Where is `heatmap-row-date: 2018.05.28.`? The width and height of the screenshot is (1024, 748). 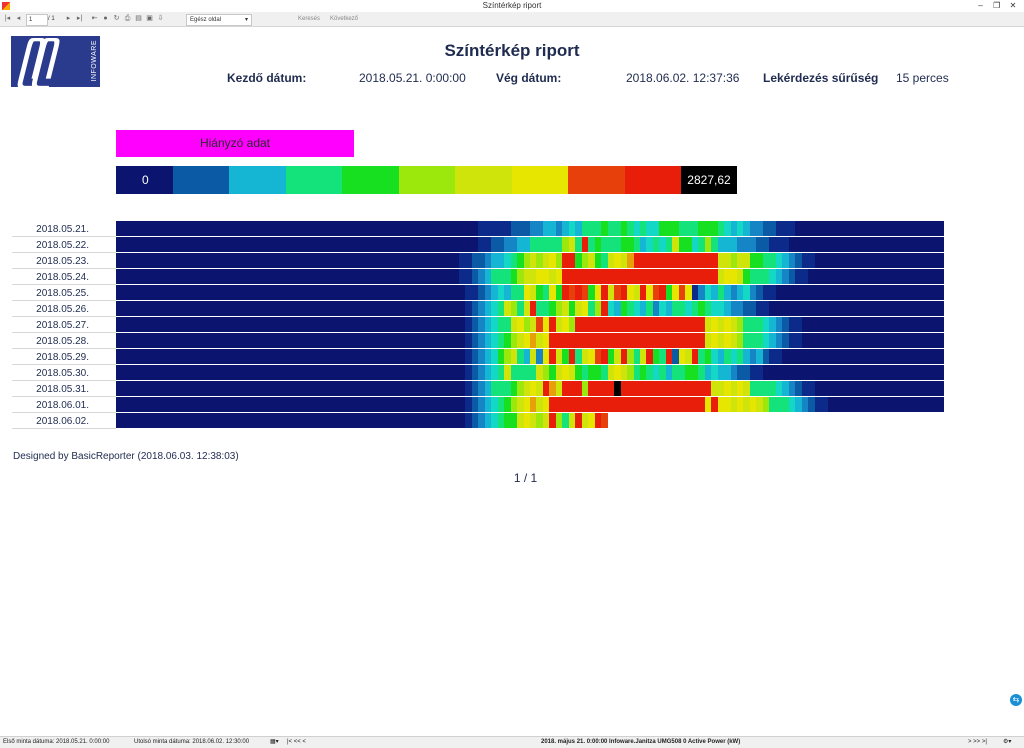
heatmap-row-date: 2018.05.28. is located at coordinates (64, 341).